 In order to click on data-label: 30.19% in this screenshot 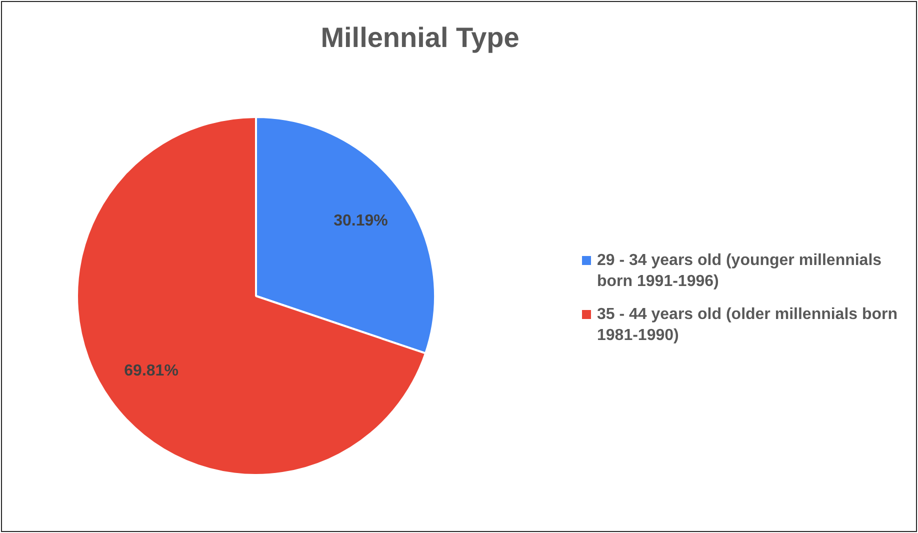, I will do `click(361, 221)`.